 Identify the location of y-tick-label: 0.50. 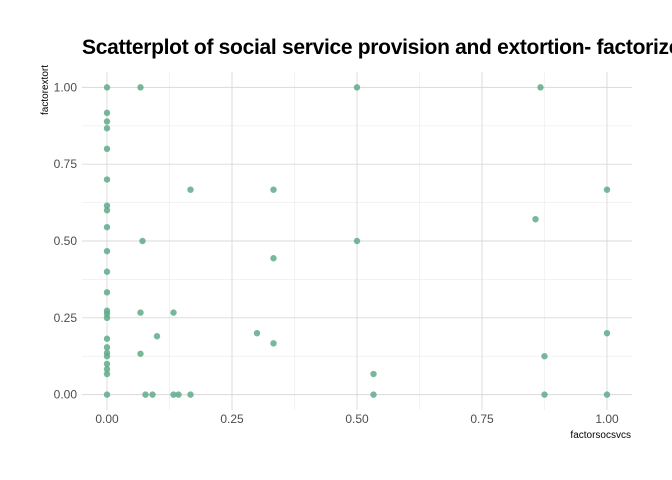
(66, 241).